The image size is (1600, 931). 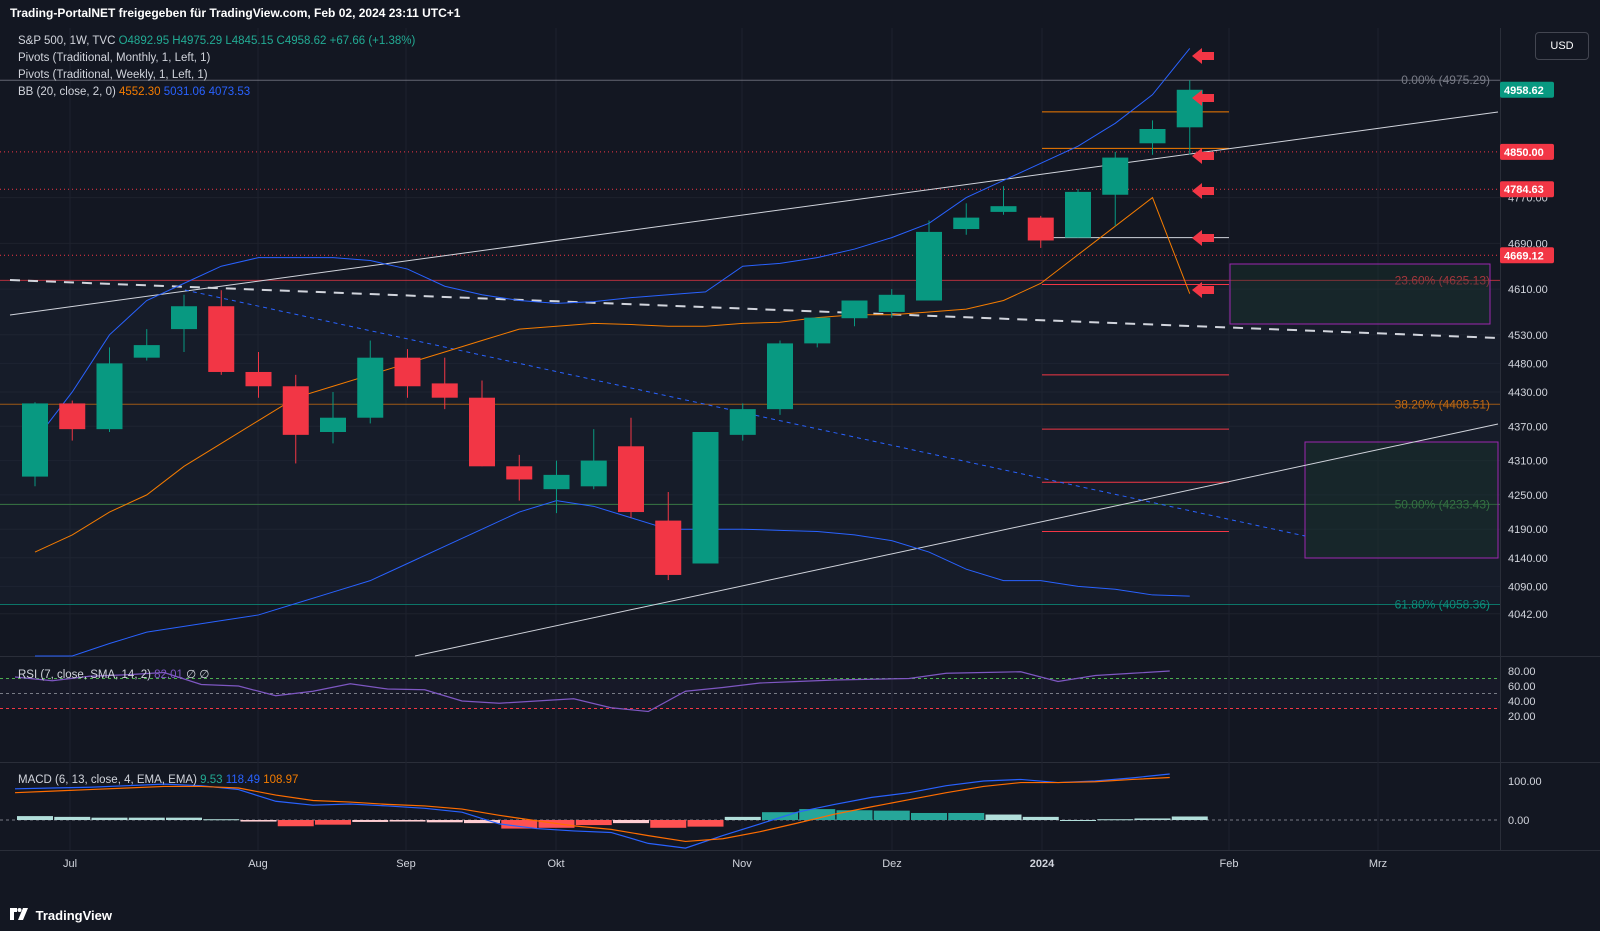 What do you see at coordinates (1528, 530) in the screenshot?
I see `y-axis-tick: 4190.00` at bounding box center [1528, 530].